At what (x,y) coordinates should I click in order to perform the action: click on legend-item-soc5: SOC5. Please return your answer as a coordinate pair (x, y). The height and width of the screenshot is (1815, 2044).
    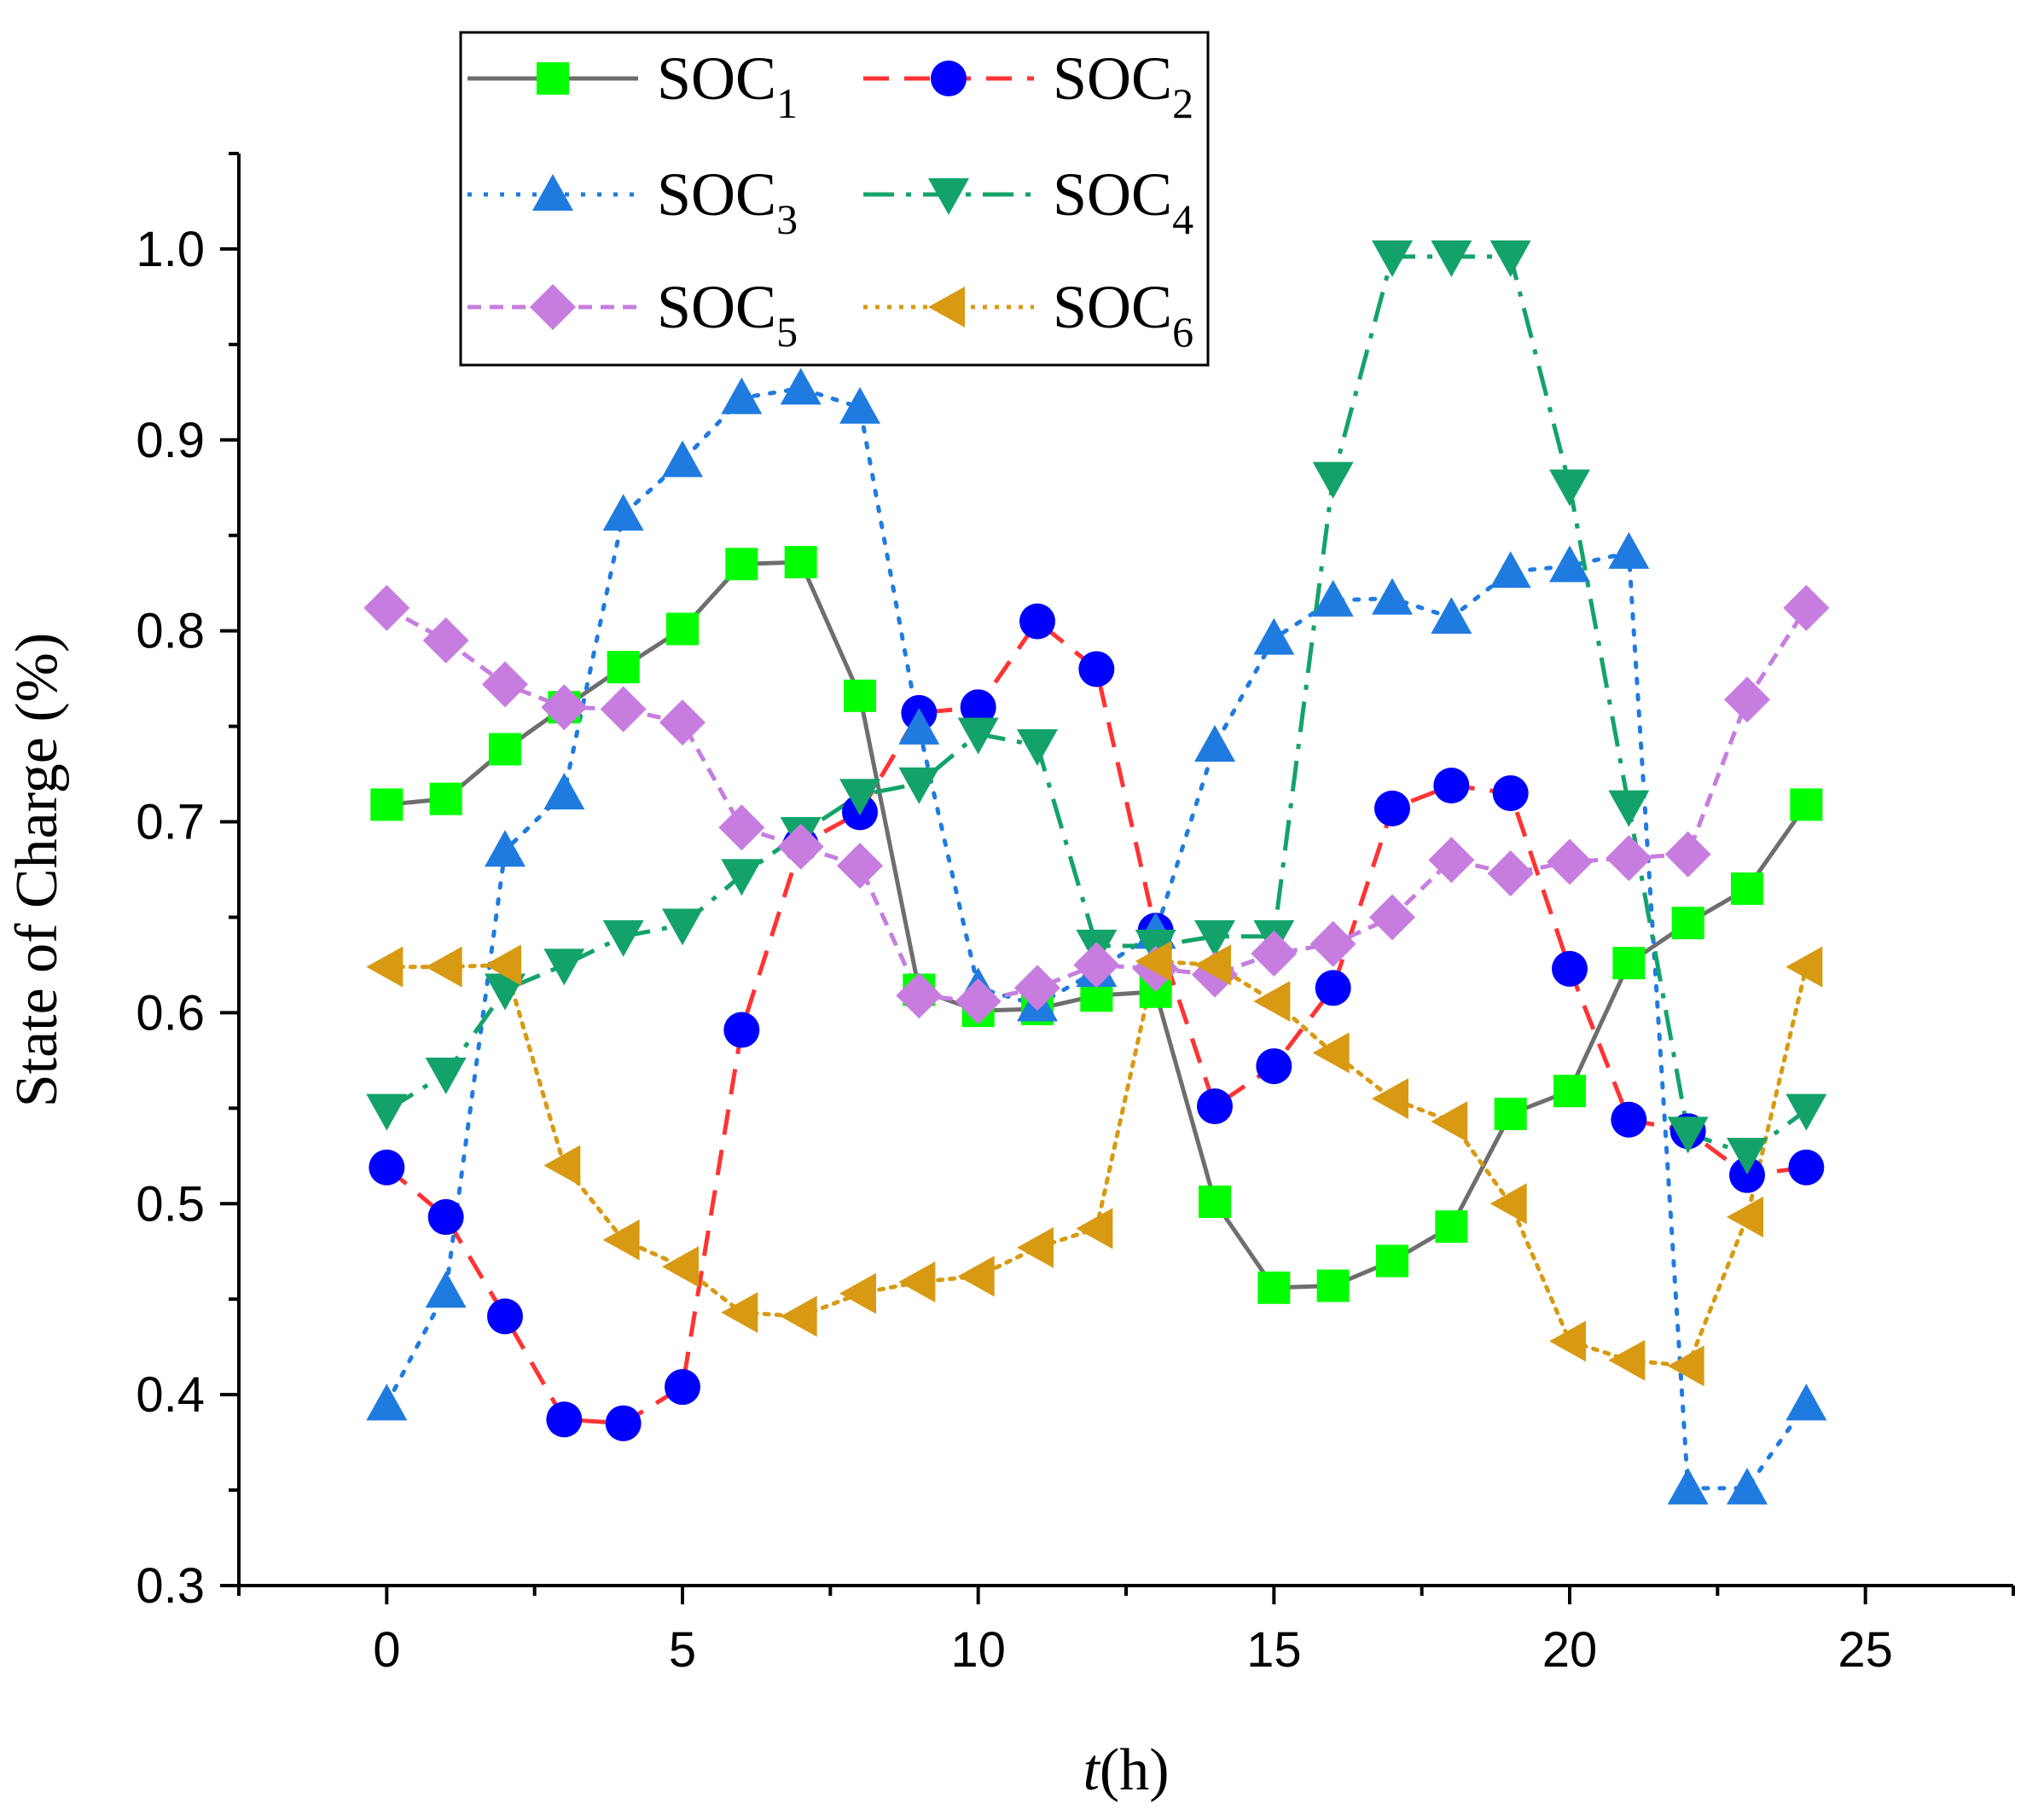
    Looking at the image, I should click on (632, 314).